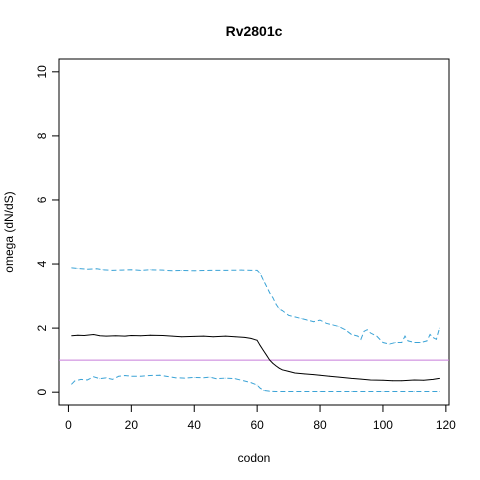  I want to click on series-line-lower-bound, so click(255, 383).